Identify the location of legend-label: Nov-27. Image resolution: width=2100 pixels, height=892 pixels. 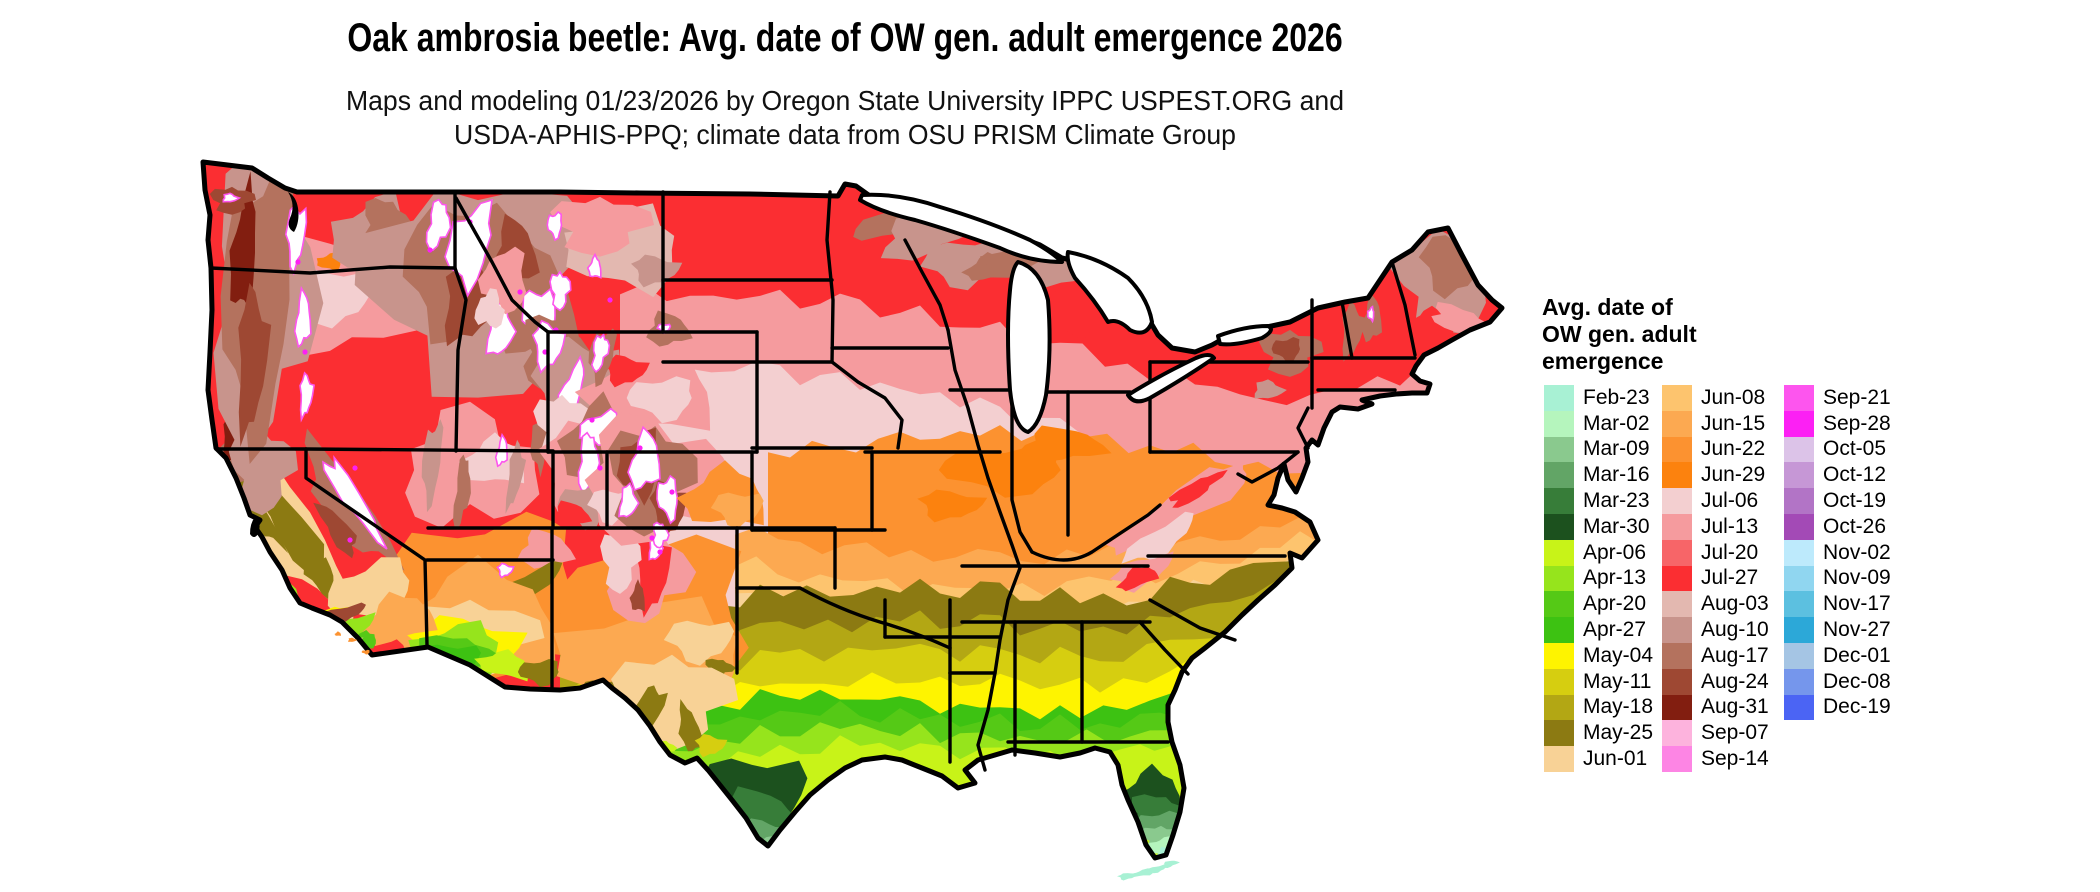
(1857, 630).